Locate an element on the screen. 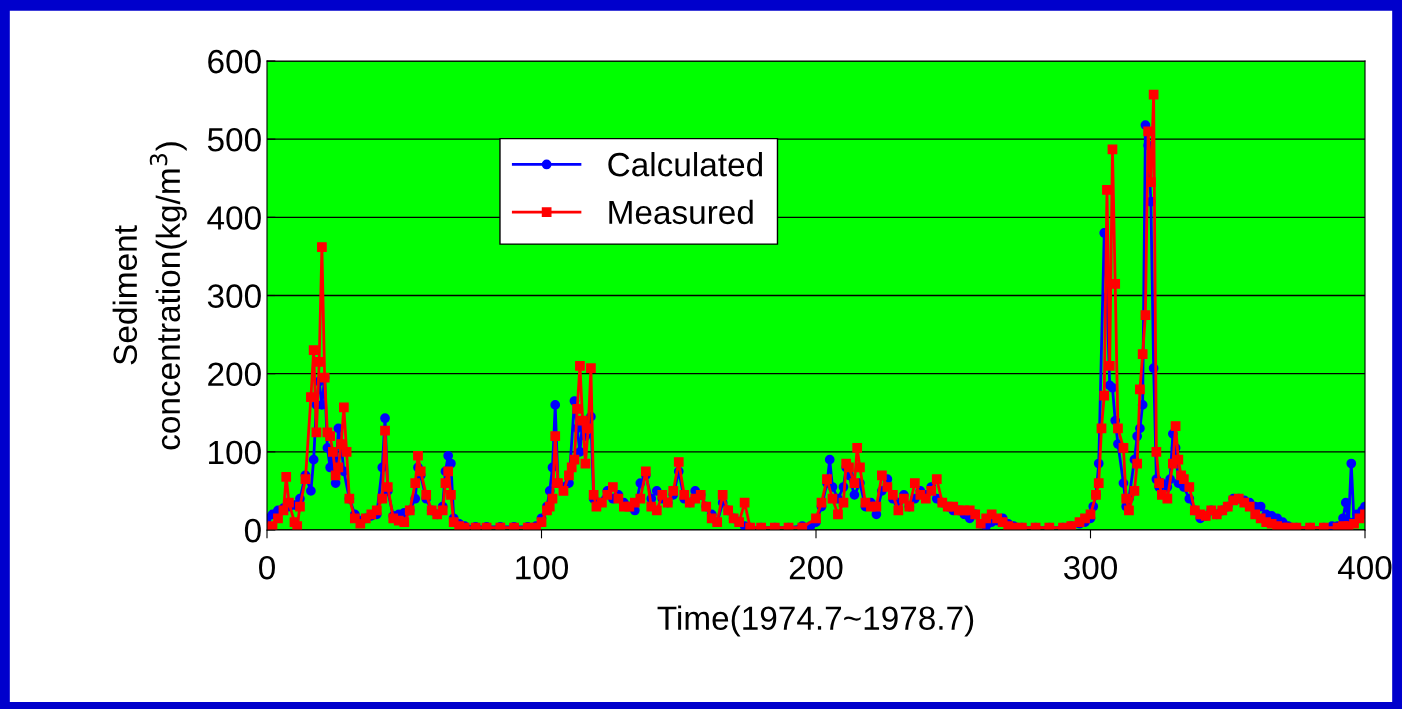 The width and height of the screenshot is (1402, 709). y-tick-label: 400 is located at coordinates (234, 218).